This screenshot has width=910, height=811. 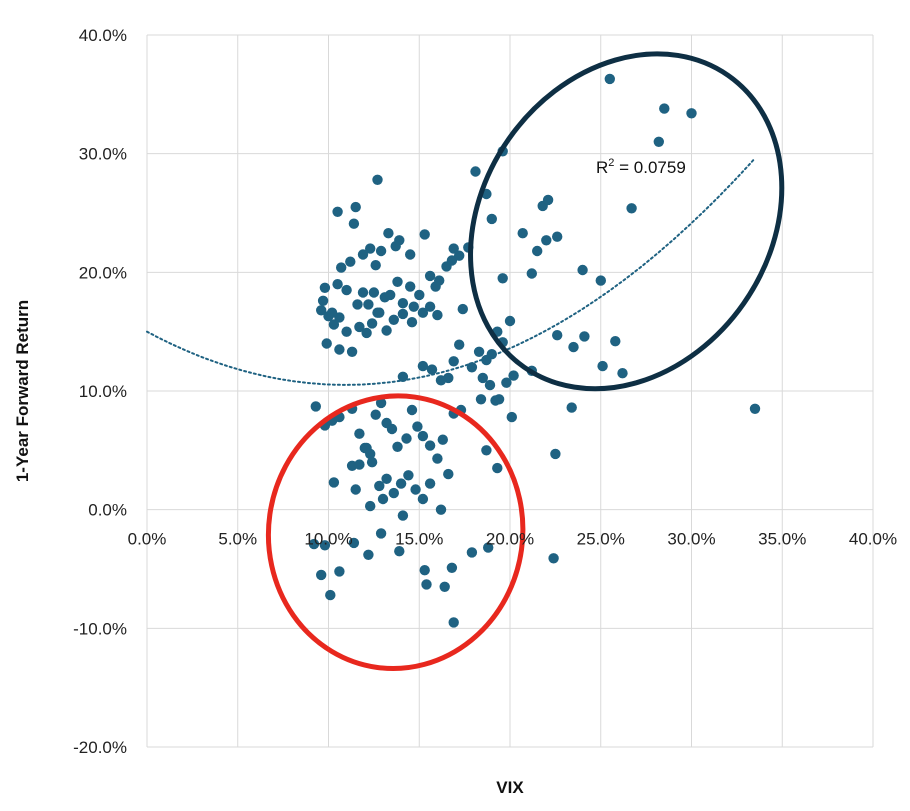 I want to click on x-tick-label: 15.0%, so click(x=419, y=539).